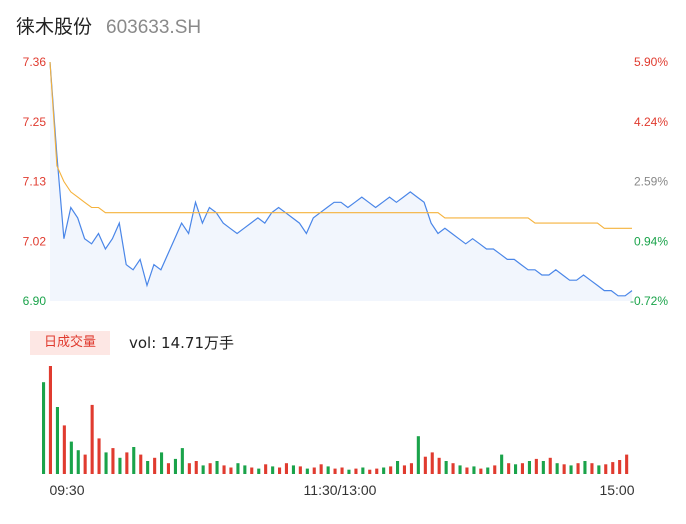 This screenshot has width=686, height=524. I want to click on stock-name: 徕木股份, so click(54, 27).